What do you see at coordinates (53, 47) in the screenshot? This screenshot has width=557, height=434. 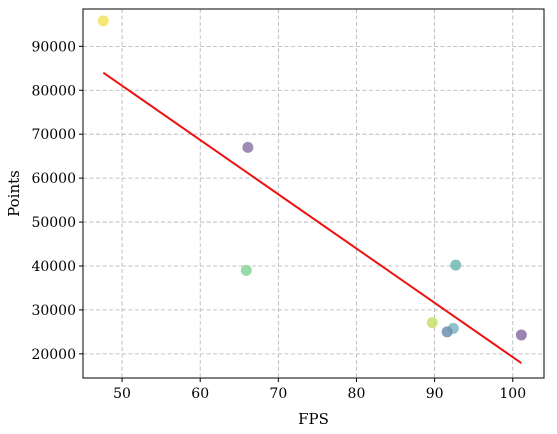 I see `y-tick-label: 90000` at bounding box center [53, 47].